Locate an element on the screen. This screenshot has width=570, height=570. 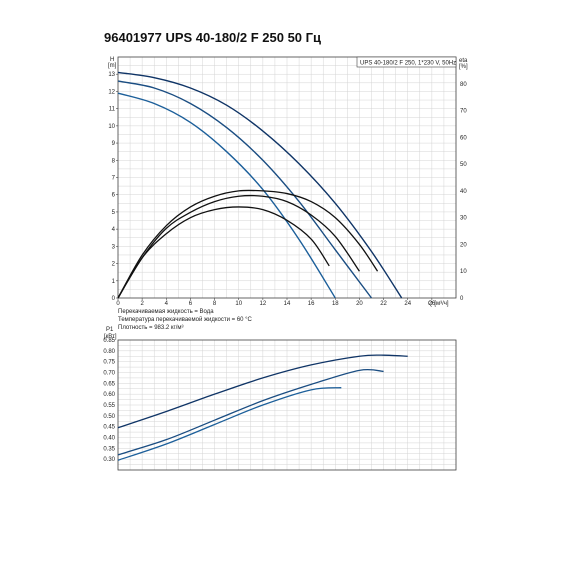
y2-tick-label: 50 is located at coordinates (463, 165).